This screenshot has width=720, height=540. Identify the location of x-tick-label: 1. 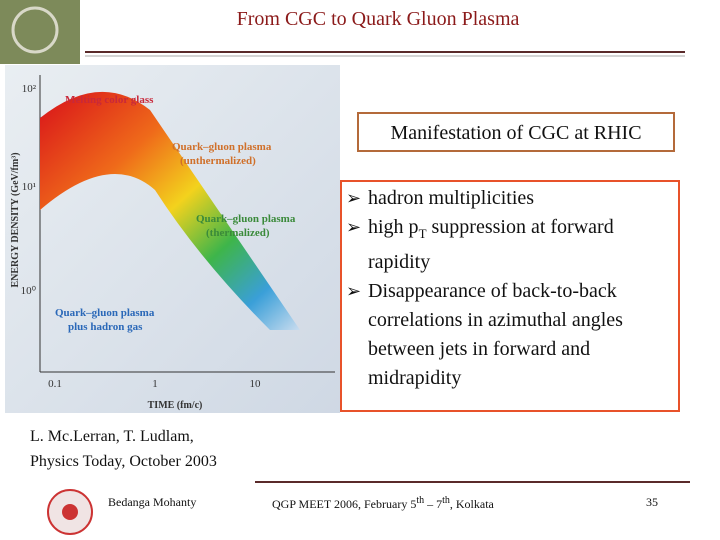
(155, 384).